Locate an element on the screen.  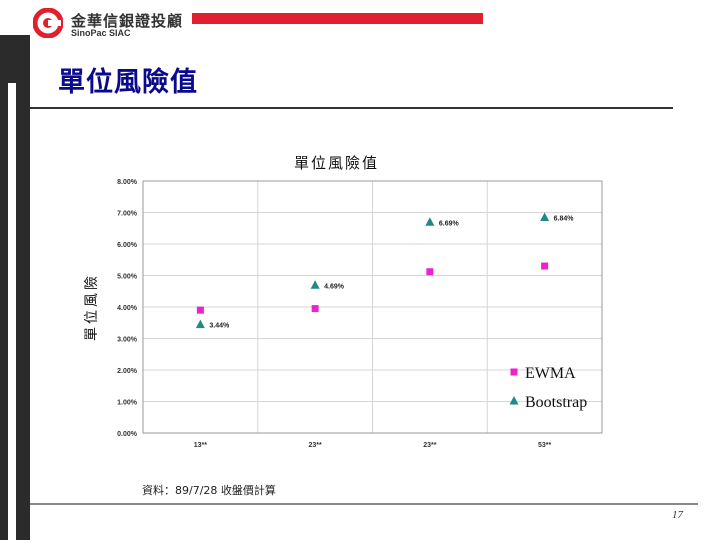
slide-title: 單位風險值 is located at coordinates (128, 82).